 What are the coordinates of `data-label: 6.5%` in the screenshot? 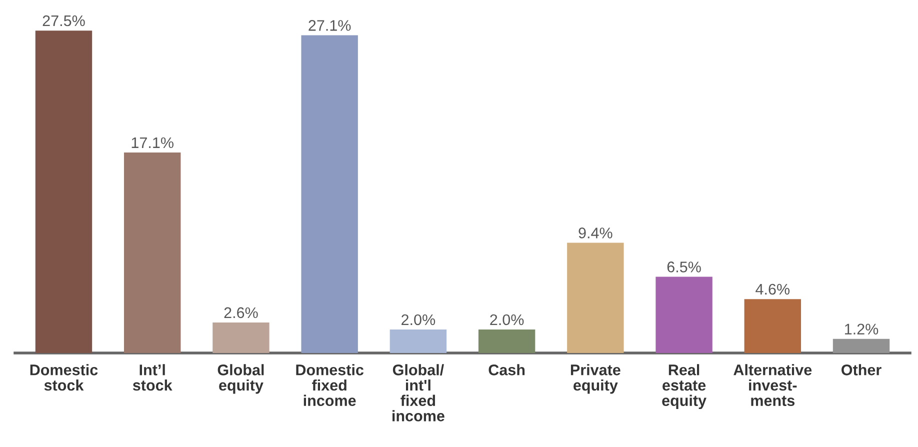 It's located at (684, 267).